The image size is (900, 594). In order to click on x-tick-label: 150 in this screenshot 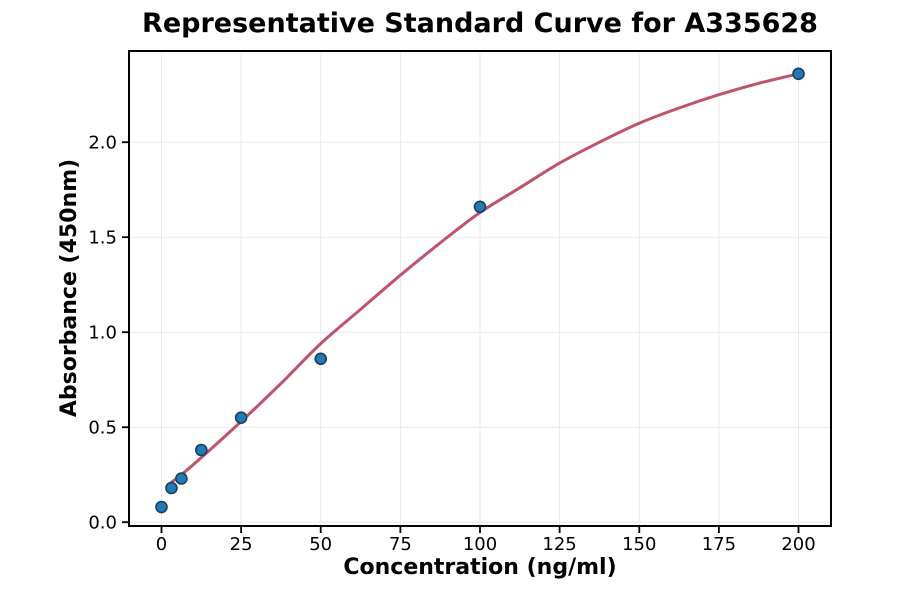, I will do `click(639, 544)`.